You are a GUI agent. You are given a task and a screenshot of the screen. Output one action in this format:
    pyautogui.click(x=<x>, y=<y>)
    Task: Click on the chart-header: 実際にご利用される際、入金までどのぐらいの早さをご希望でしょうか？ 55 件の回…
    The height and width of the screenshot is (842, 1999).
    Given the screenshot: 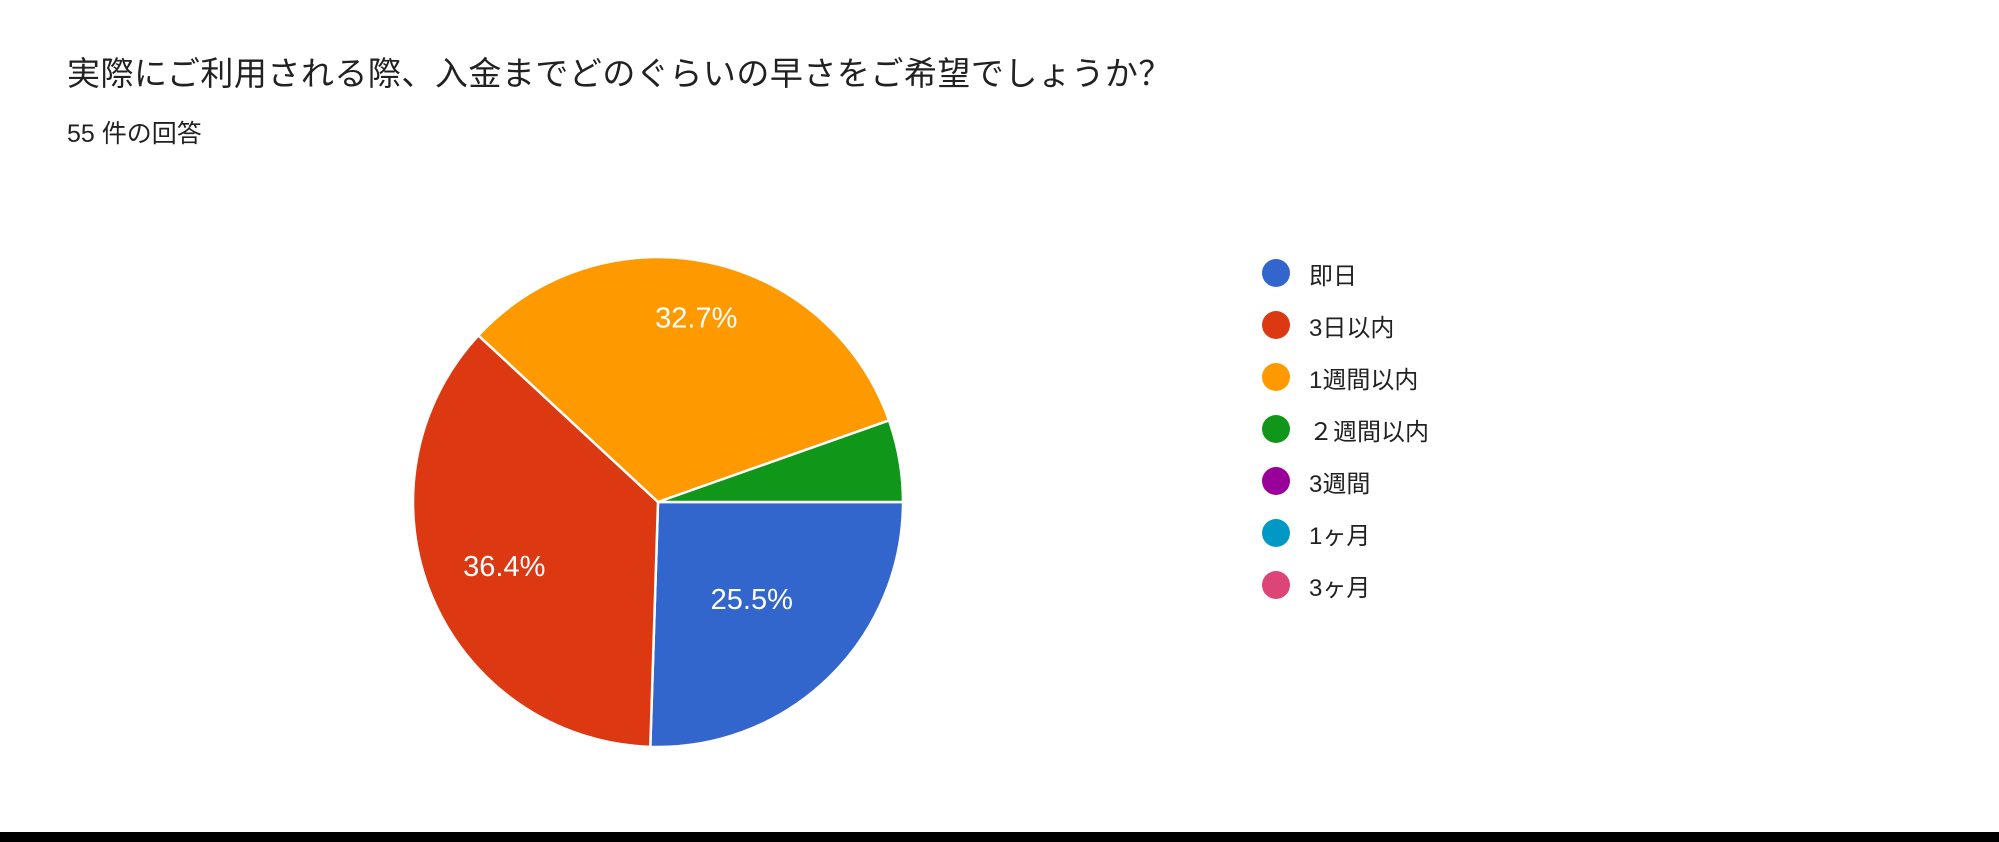 What is the action you would take?
    pyautogui.click(x=992, y=101)
    